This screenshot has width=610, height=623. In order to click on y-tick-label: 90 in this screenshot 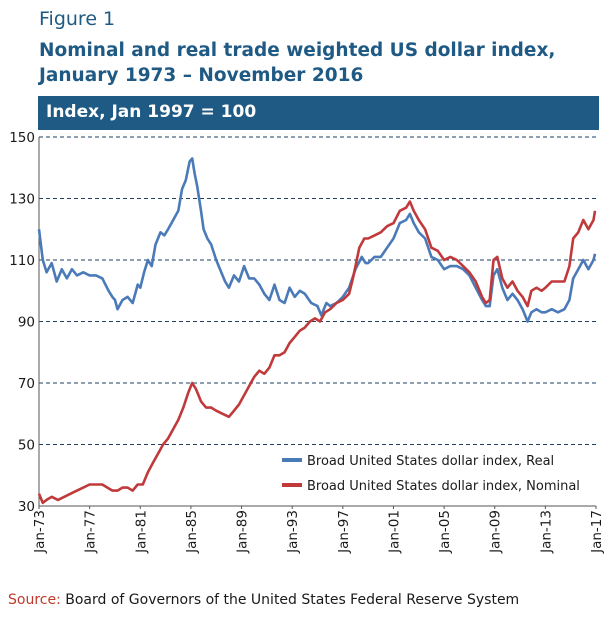, I will do `click(26, 323)`.